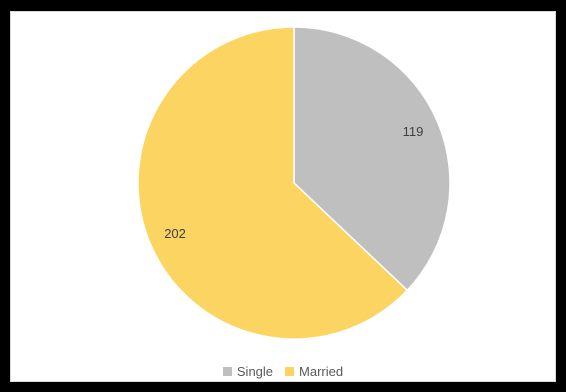 This screenshot has height=392, width=566. I want to click on legend: Single Married, so click(283, 371).